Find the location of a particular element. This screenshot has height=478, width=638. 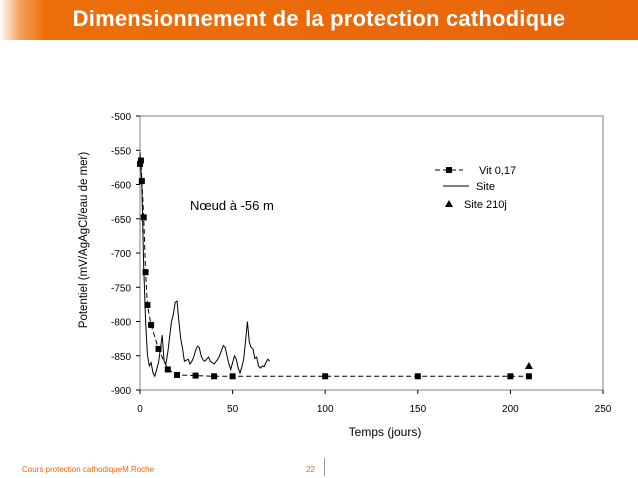

y-tick-label: -600 is located at coordinates (121, 186).